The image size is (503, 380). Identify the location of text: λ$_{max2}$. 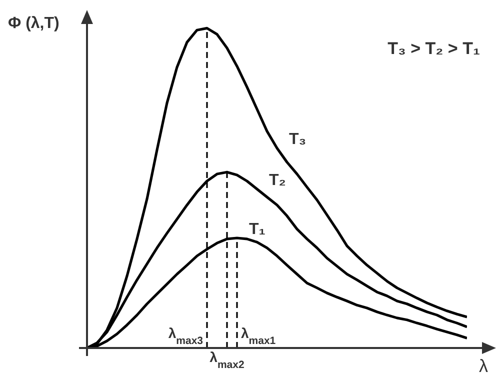
(227, 360).